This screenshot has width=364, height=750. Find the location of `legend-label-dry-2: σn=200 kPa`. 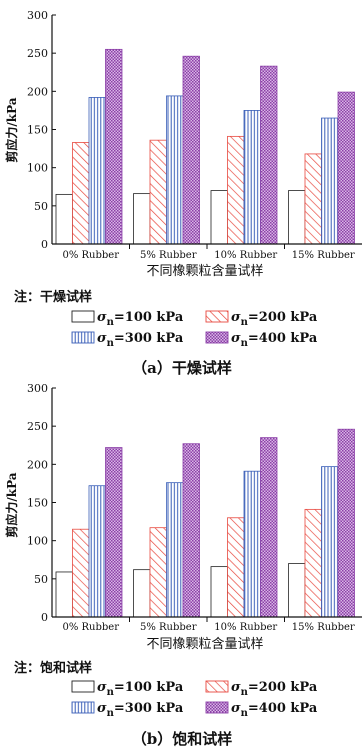

legend-label-dry-2: σn=200 kPa is located at coordinates (274, 319).